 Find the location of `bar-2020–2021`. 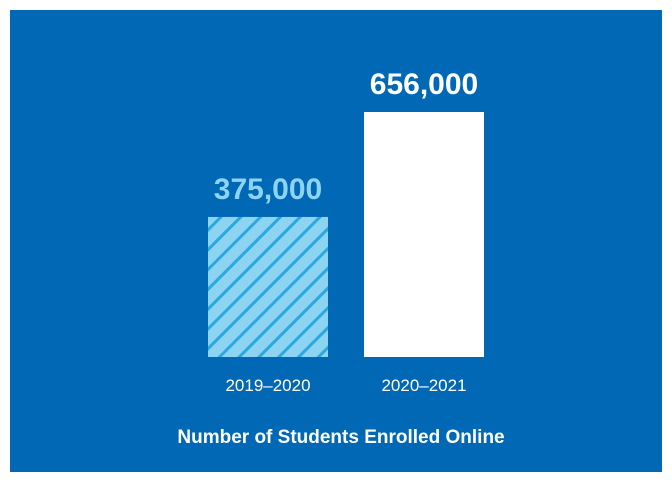

bar-2020–2021 is located at coordinates (424, 234).